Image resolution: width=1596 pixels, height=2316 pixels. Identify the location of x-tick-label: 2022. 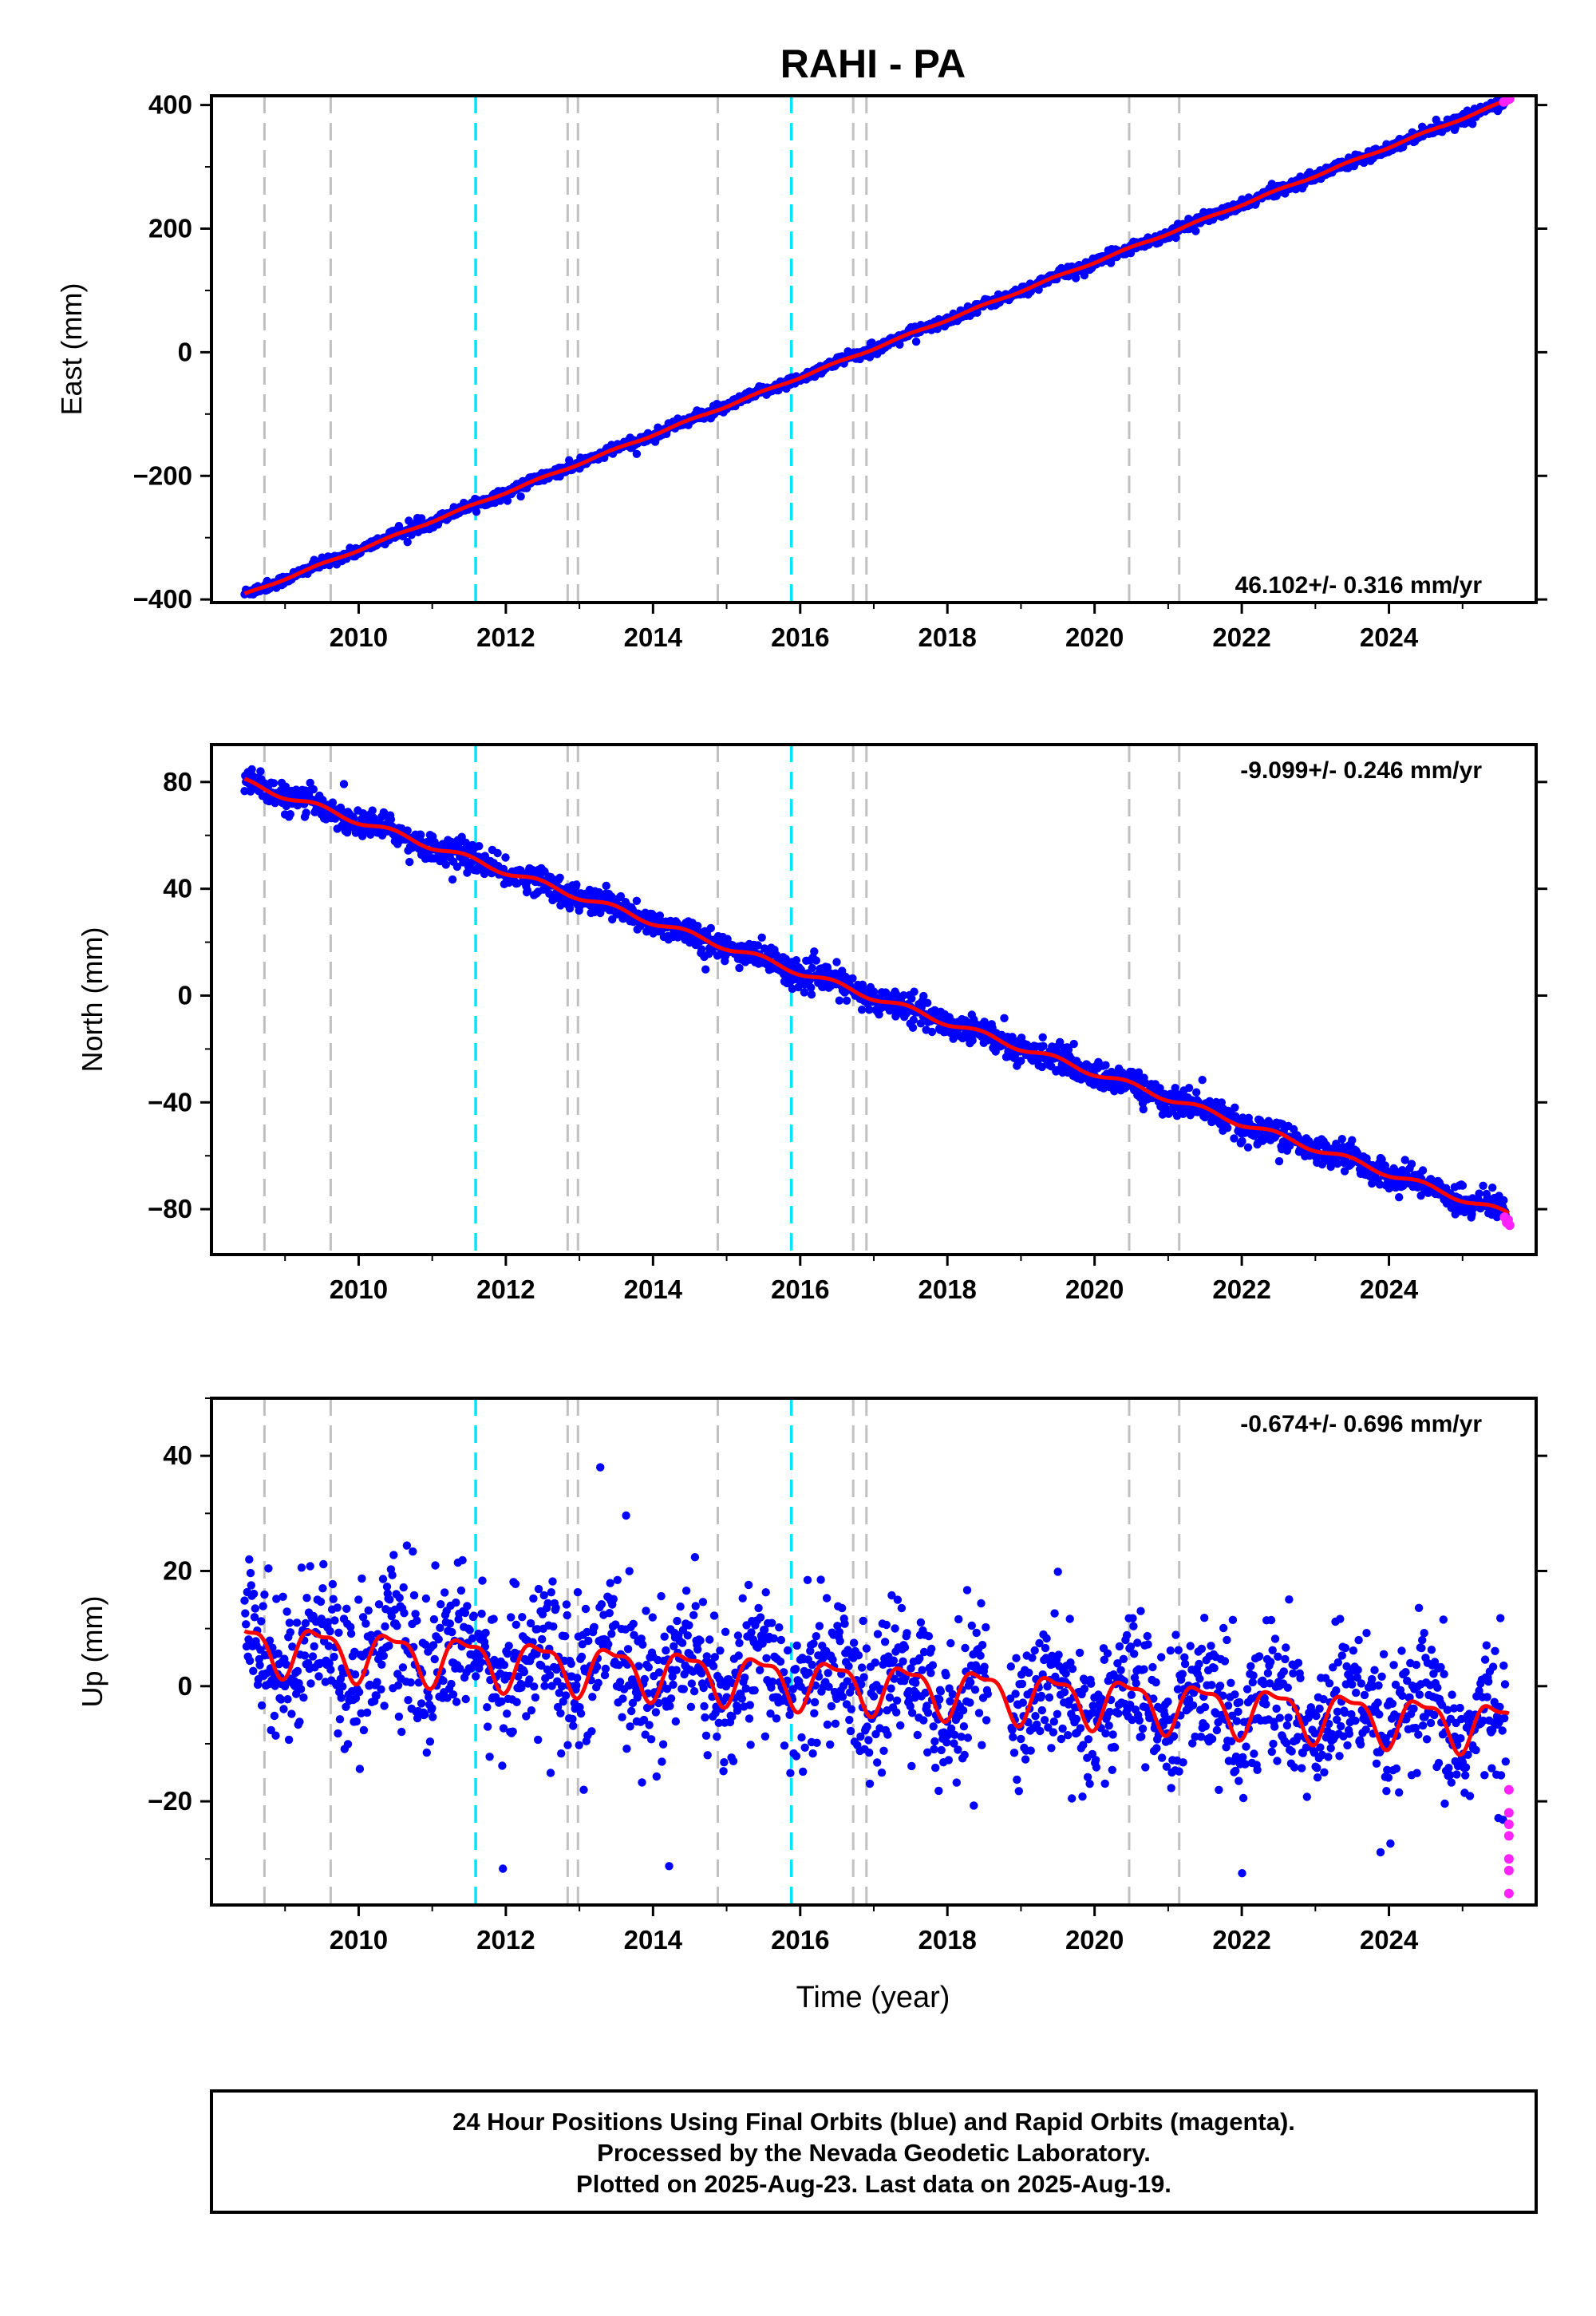
(1241, 637).